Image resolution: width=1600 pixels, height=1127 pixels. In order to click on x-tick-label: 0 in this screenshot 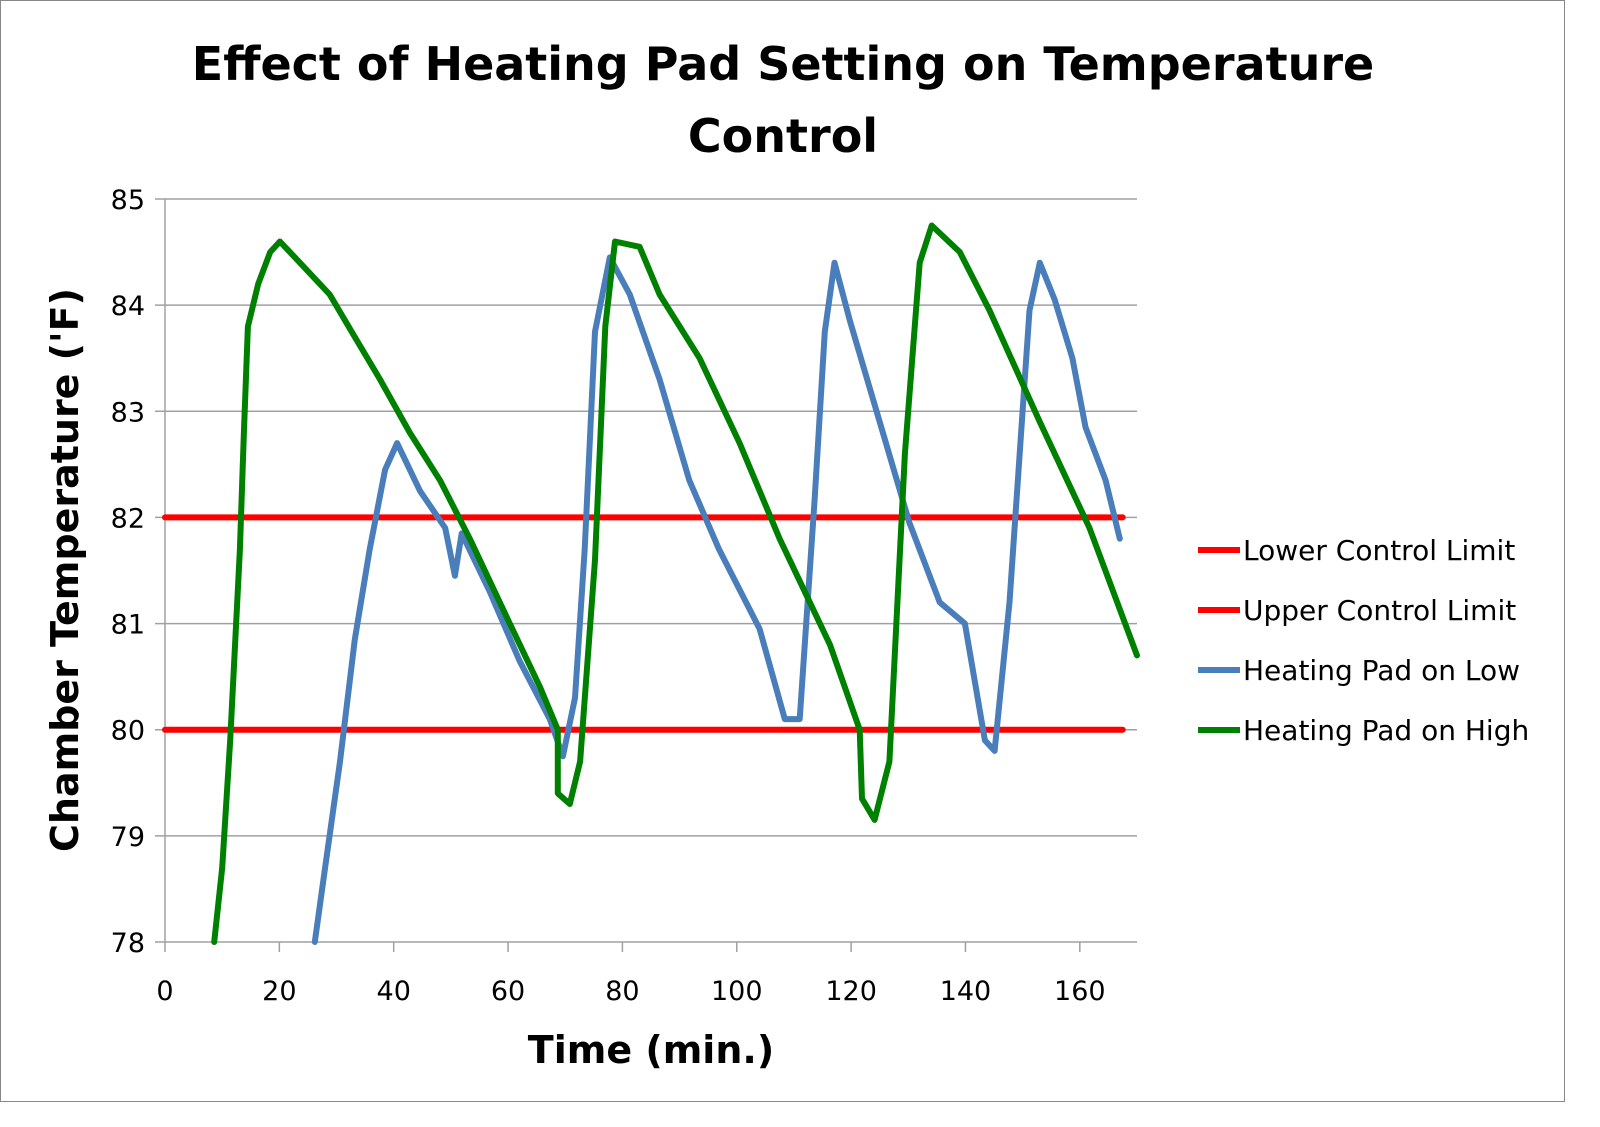, I will do `click(164, 991)`.